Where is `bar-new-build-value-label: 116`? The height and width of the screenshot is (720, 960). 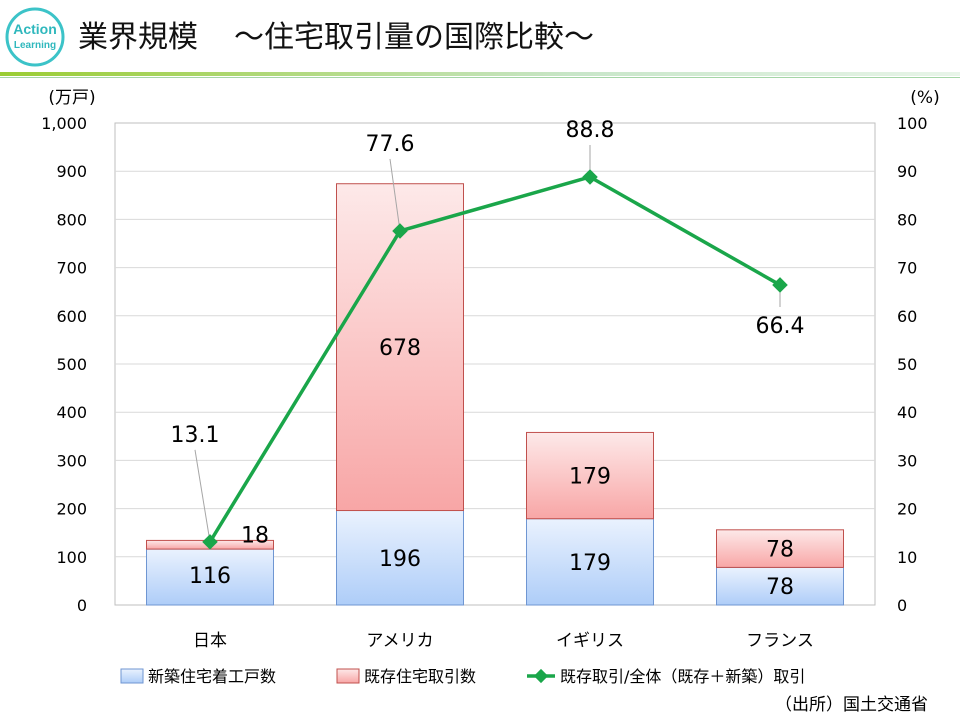
bar-new-build-value-label: 116 is located at coordinates (210, 576).